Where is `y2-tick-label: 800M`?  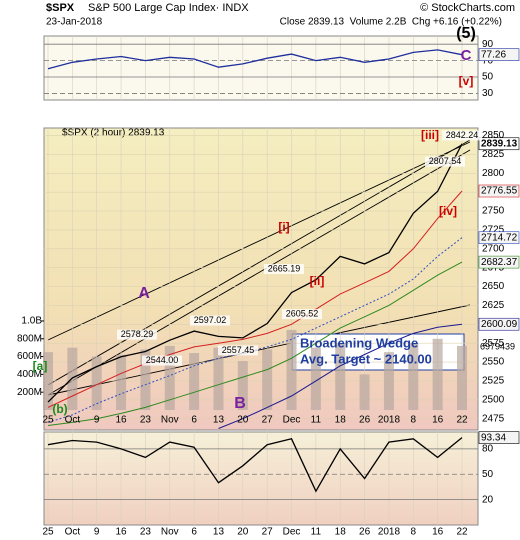
y2-tick-label: 800M is located at coordinates (29, 338).